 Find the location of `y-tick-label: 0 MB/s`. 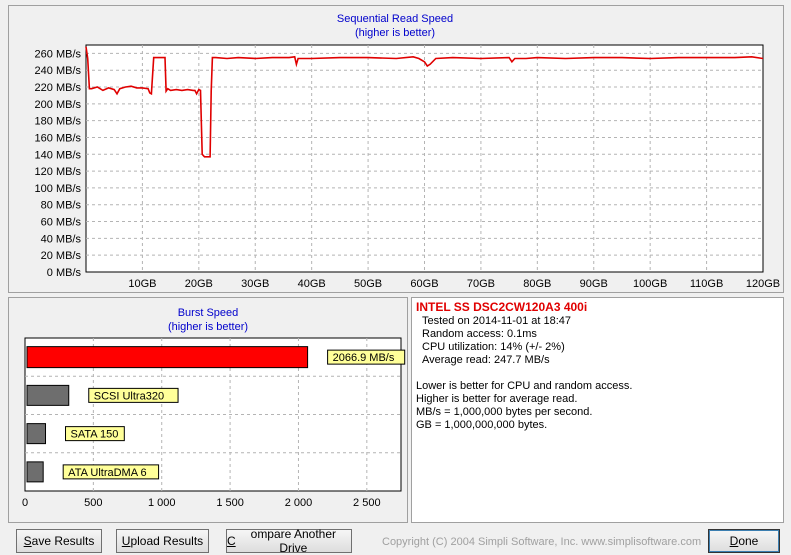

y-tick-label: 0 MB/s is located at coordinates (64, 273).